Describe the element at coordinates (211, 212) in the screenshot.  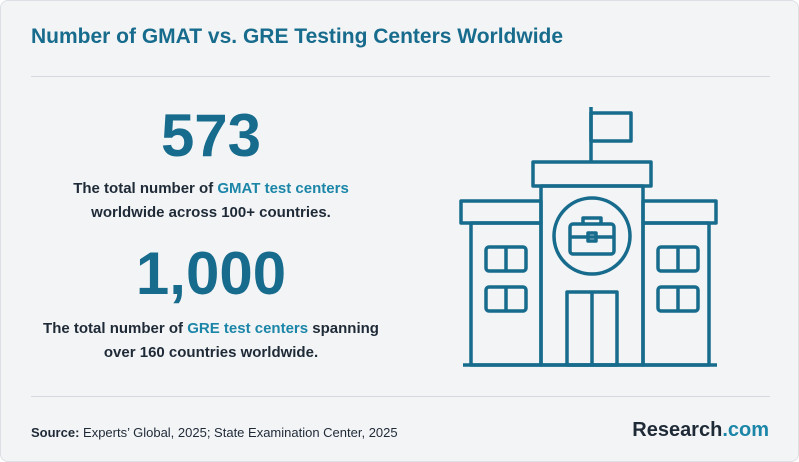
I see `text: worldwide across 100+ countries.` at that location.